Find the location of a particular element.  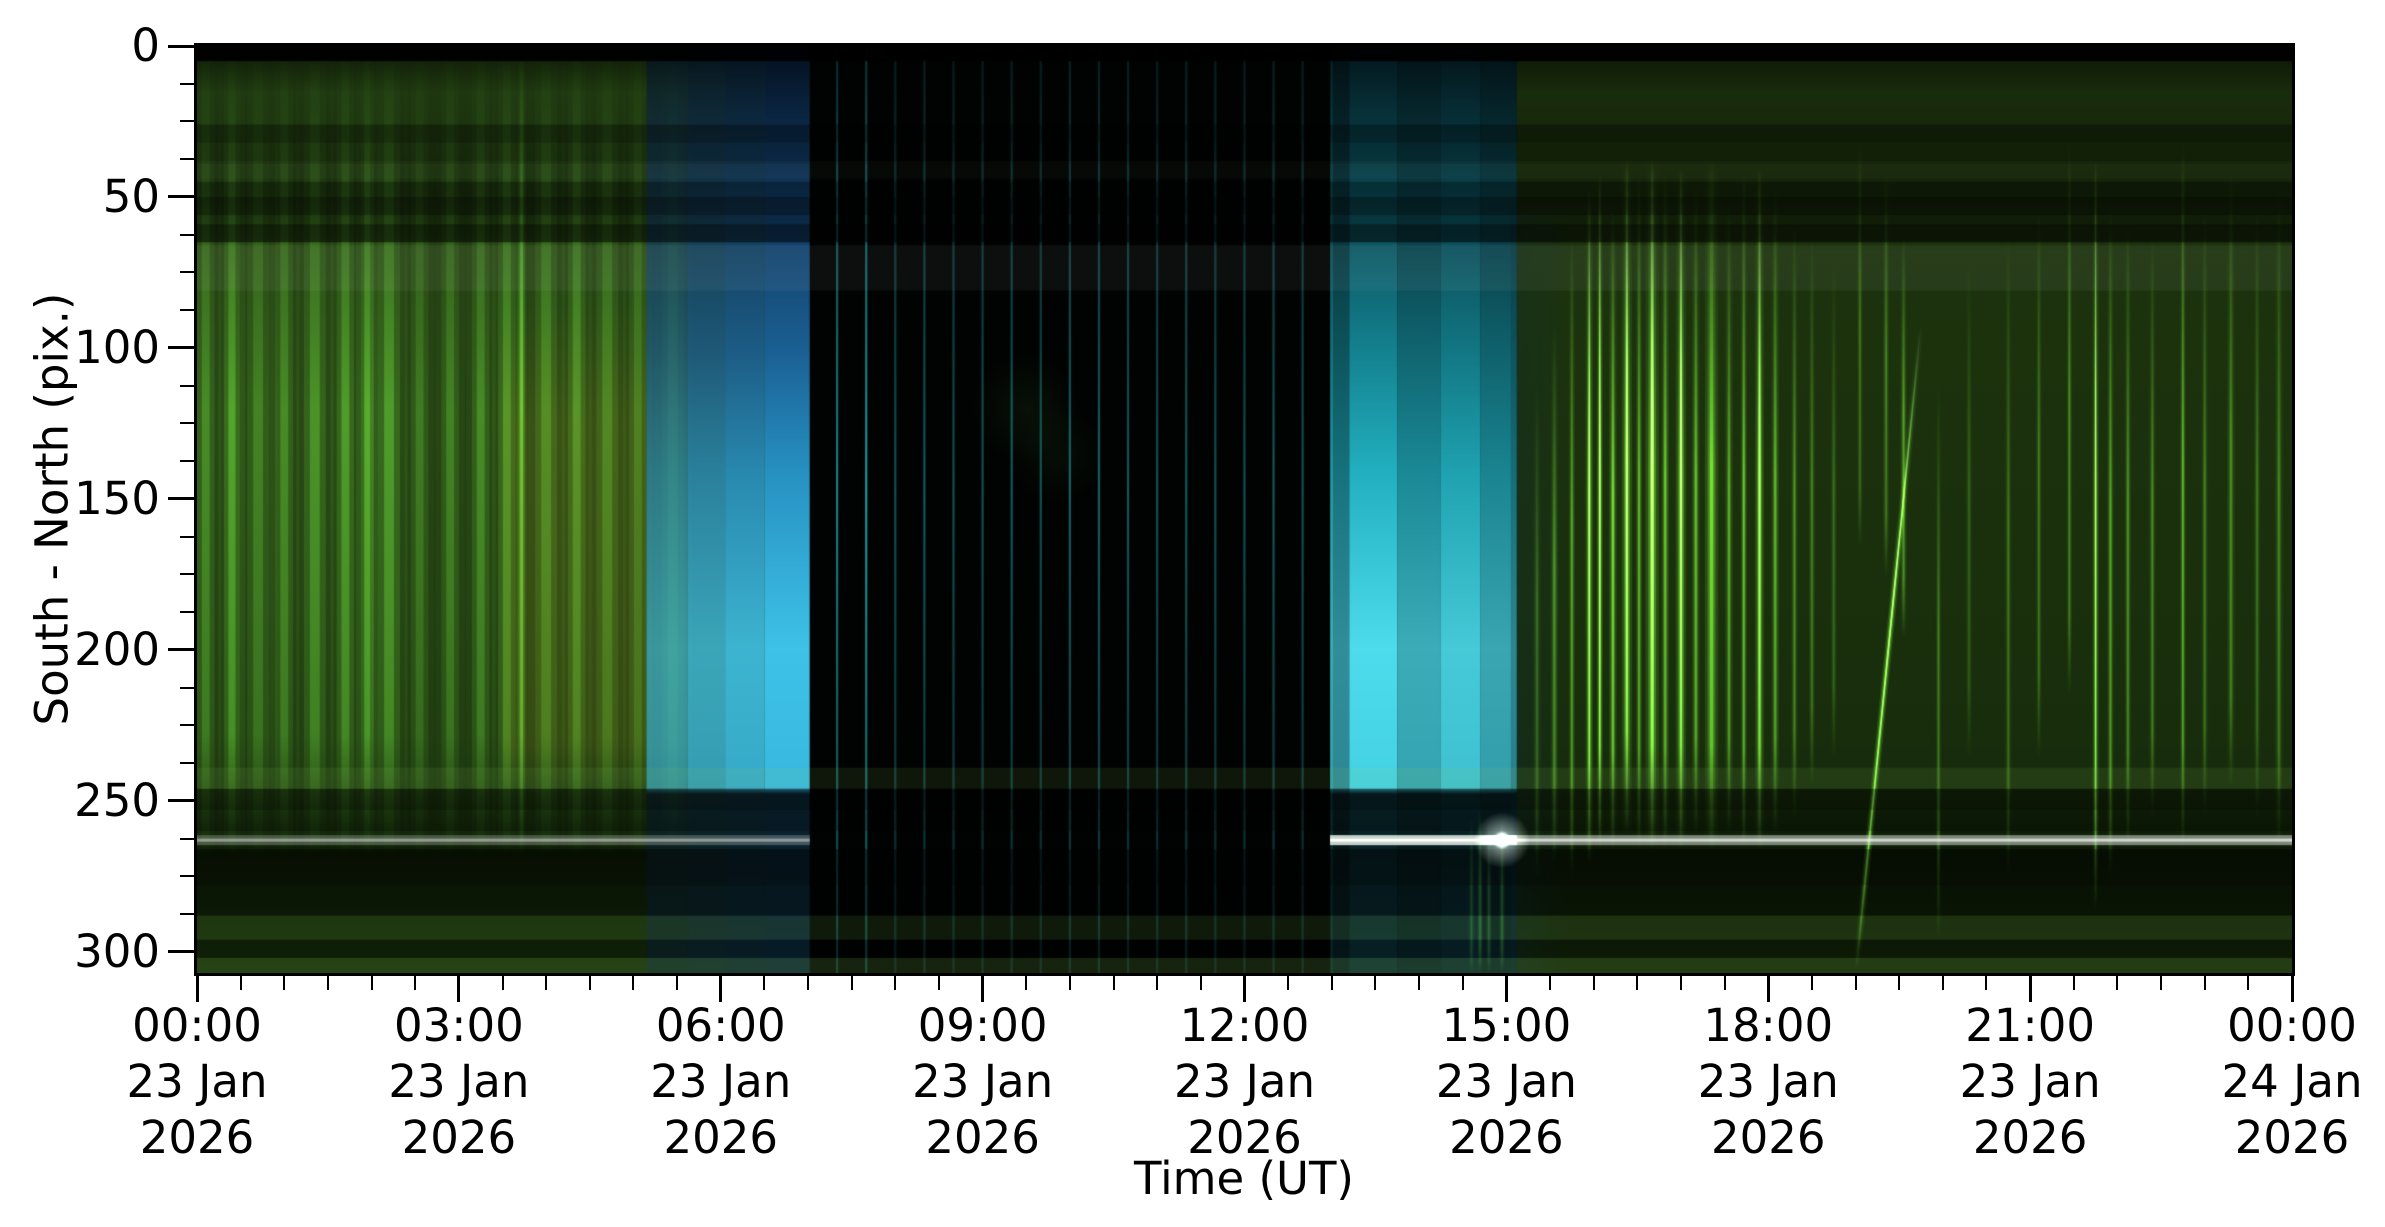

x-tick-label-time: 09:00 is located at coordinates (982, 1025).